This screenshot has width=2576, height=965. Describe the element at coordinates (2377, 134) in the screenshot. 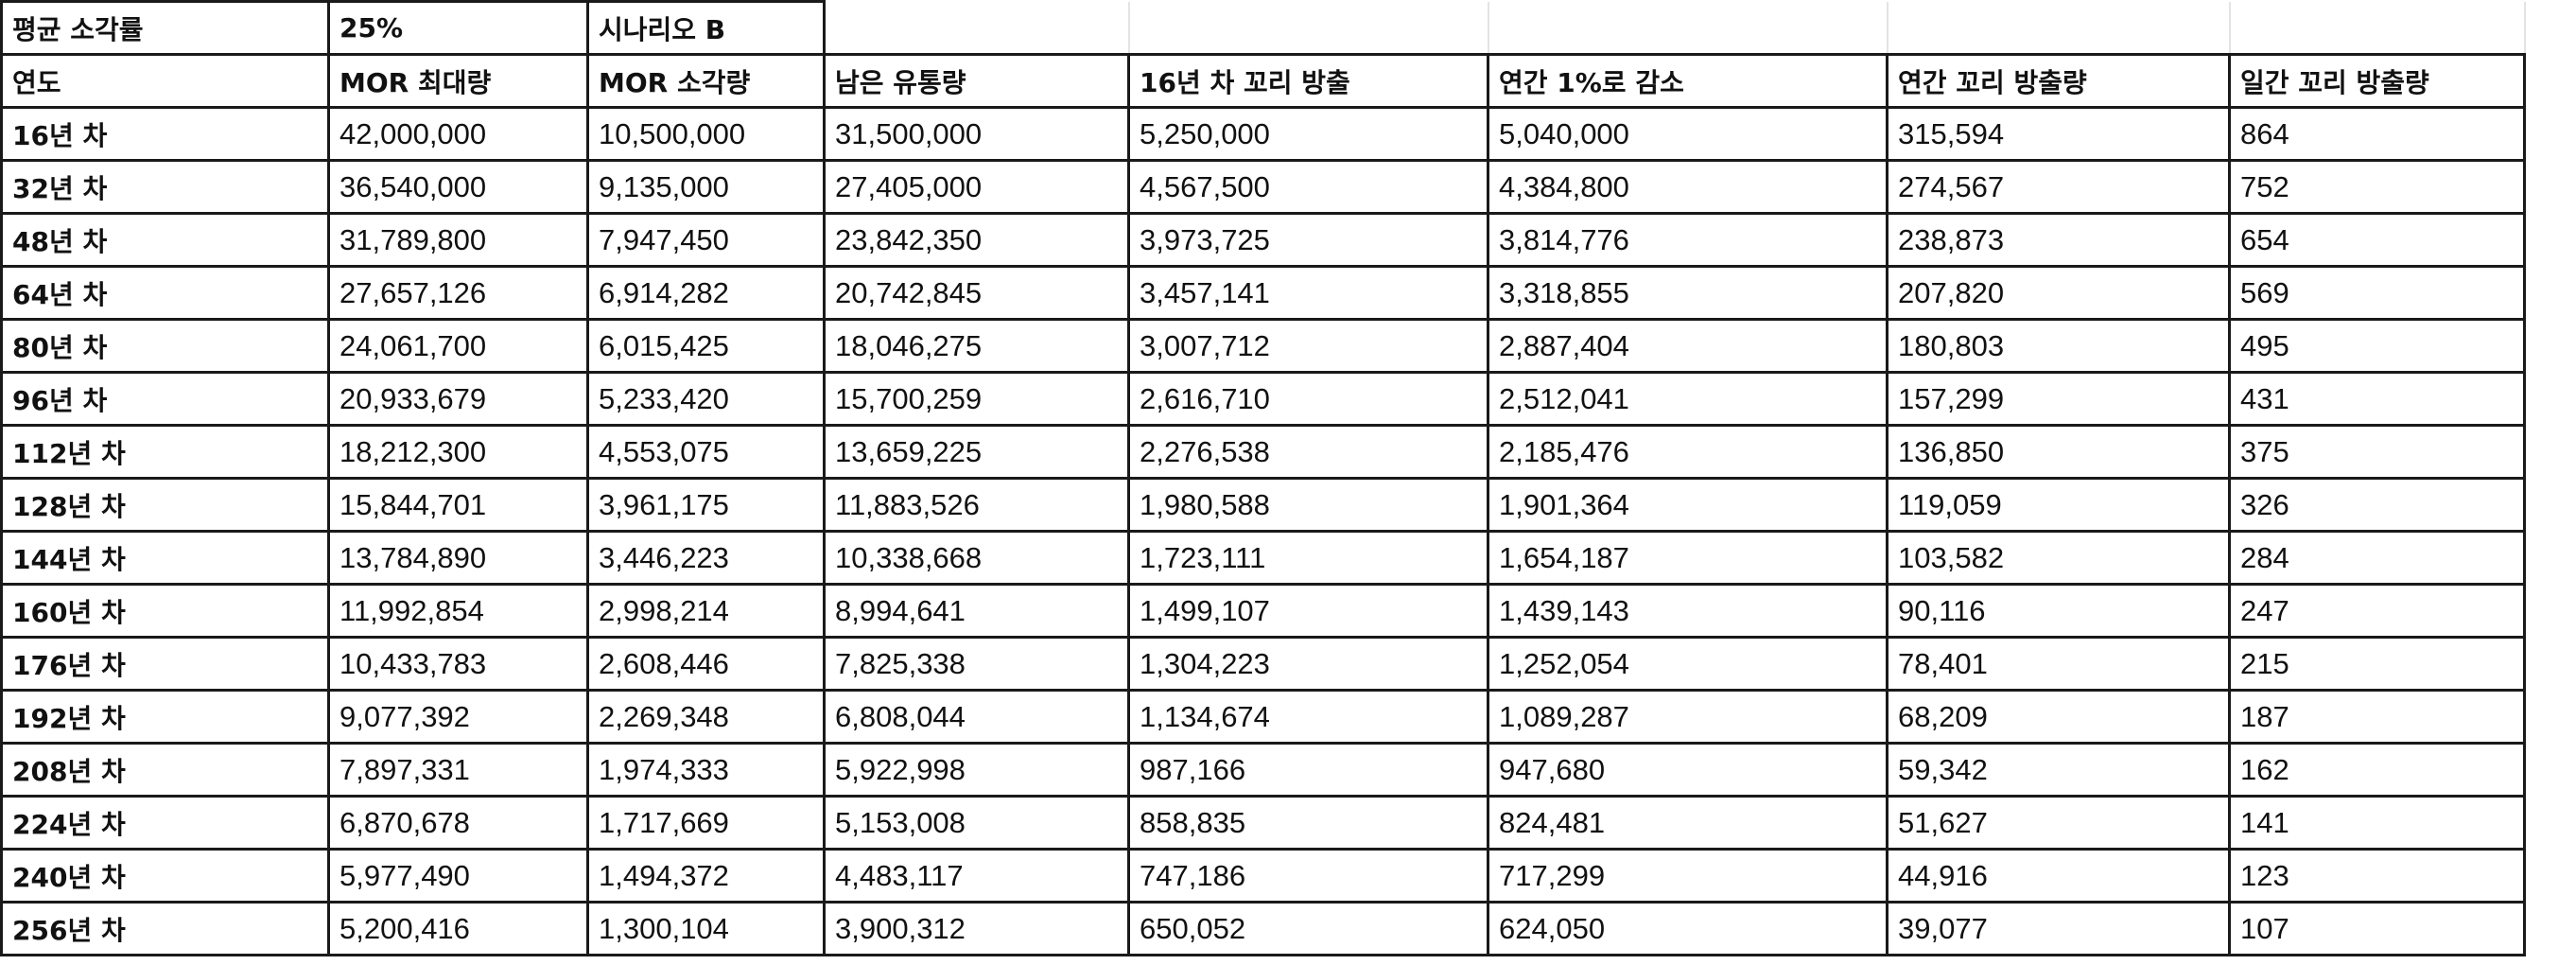

I see `cell-daily-tail-emission: 864` at that location.